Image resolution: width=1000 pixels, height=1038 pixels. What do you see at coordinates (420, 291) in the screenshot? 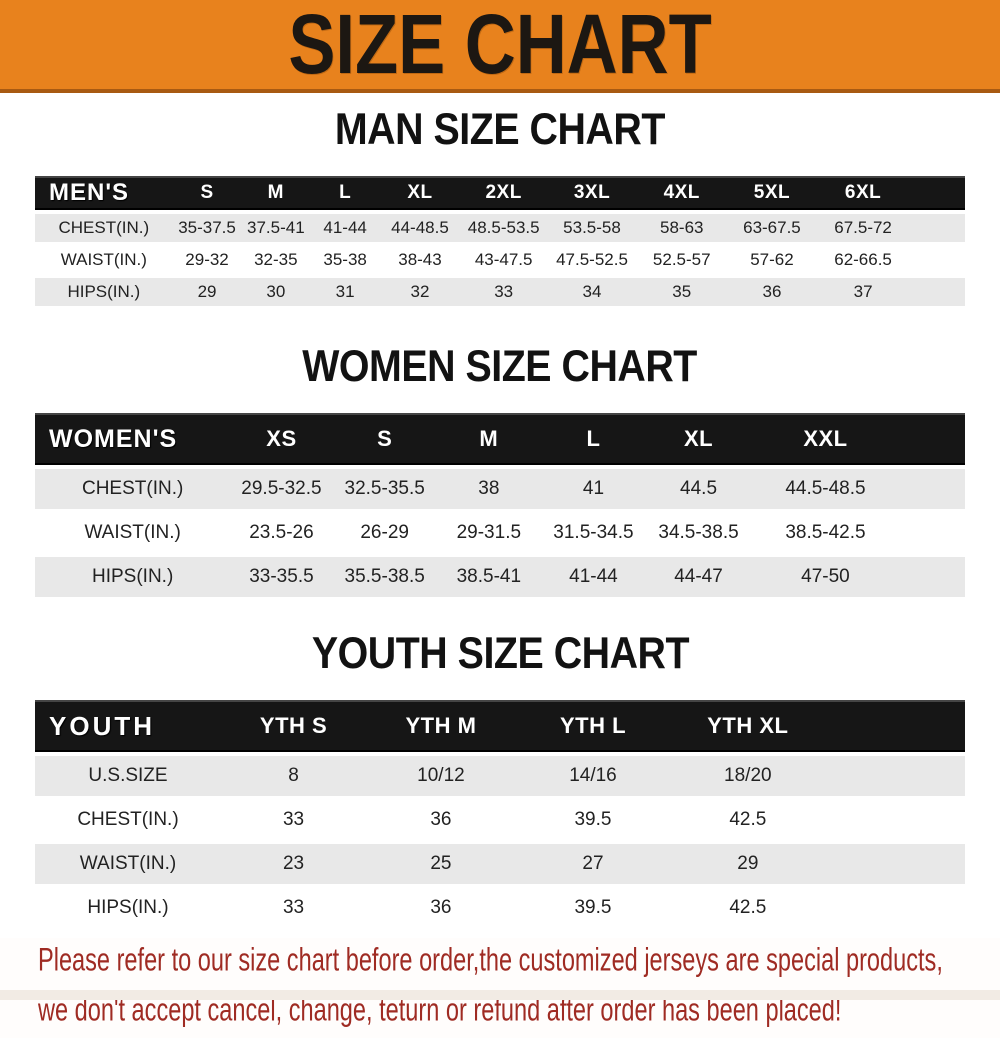
I see `size-value-cell: 32` at bounding box center [420, 291].